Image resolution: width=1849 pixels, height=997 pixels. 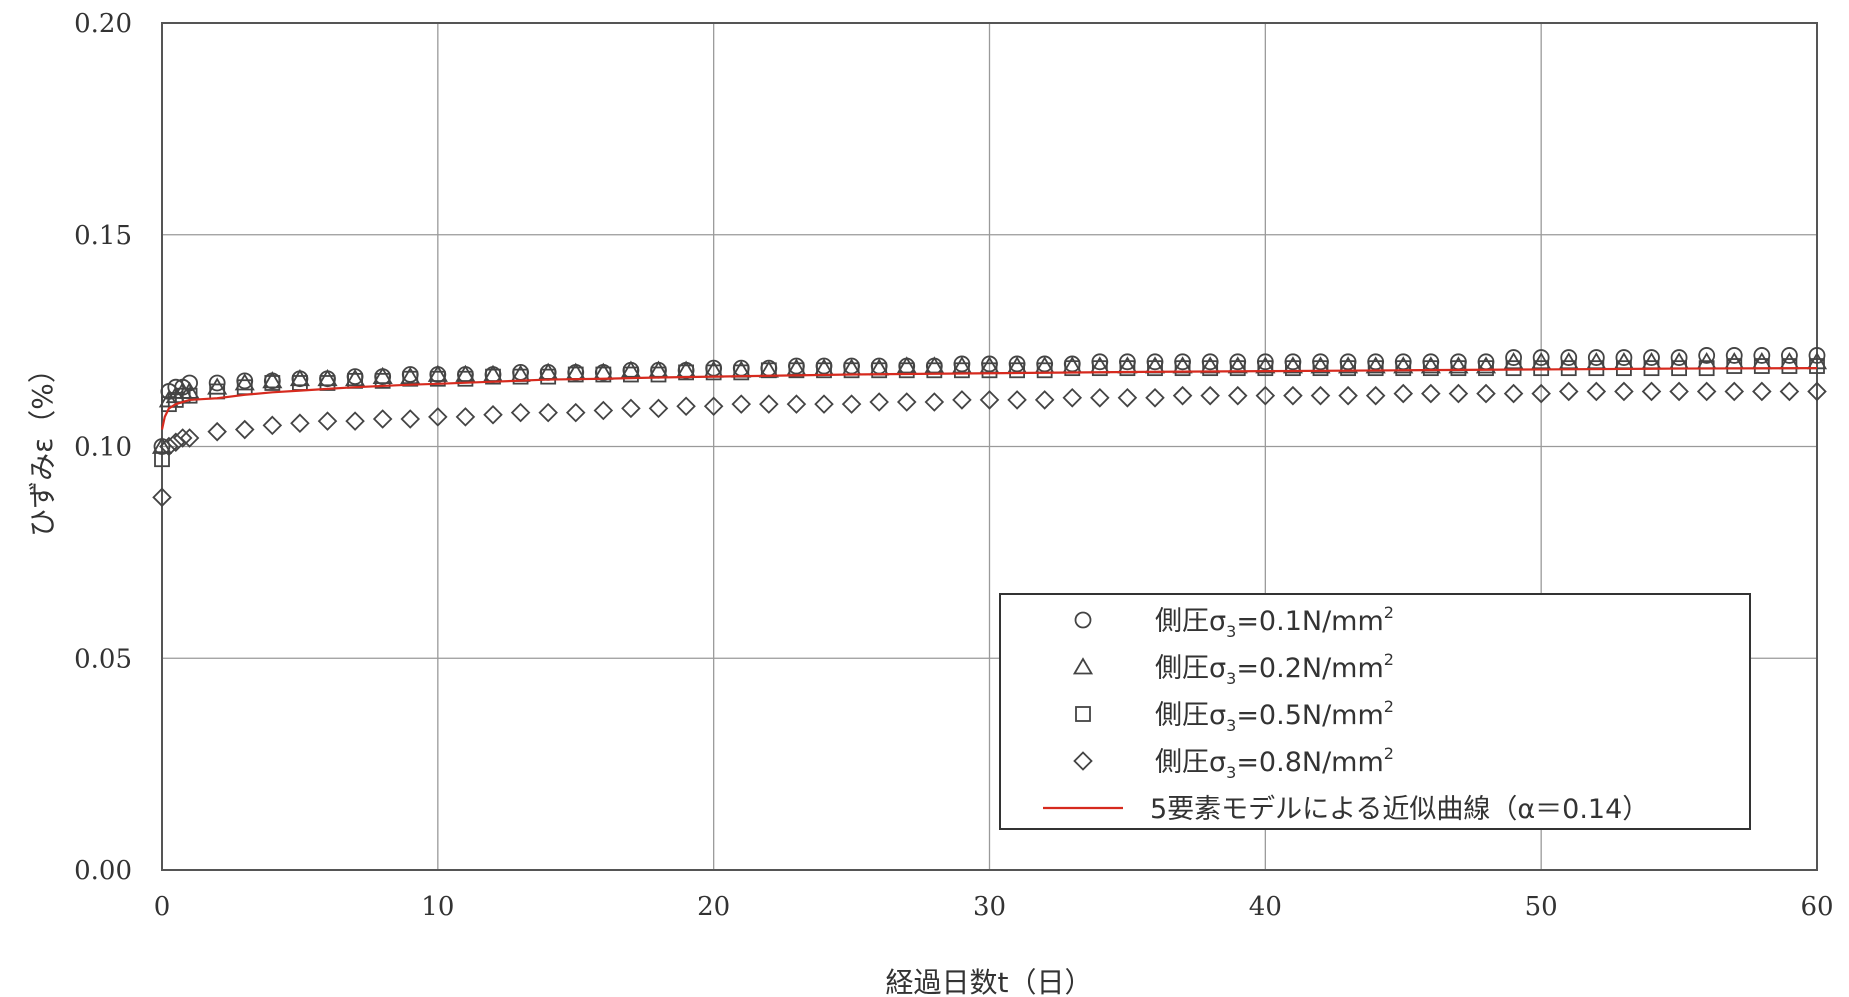 I want to click on legend-square-swatch, so click(x=1083, y=714).